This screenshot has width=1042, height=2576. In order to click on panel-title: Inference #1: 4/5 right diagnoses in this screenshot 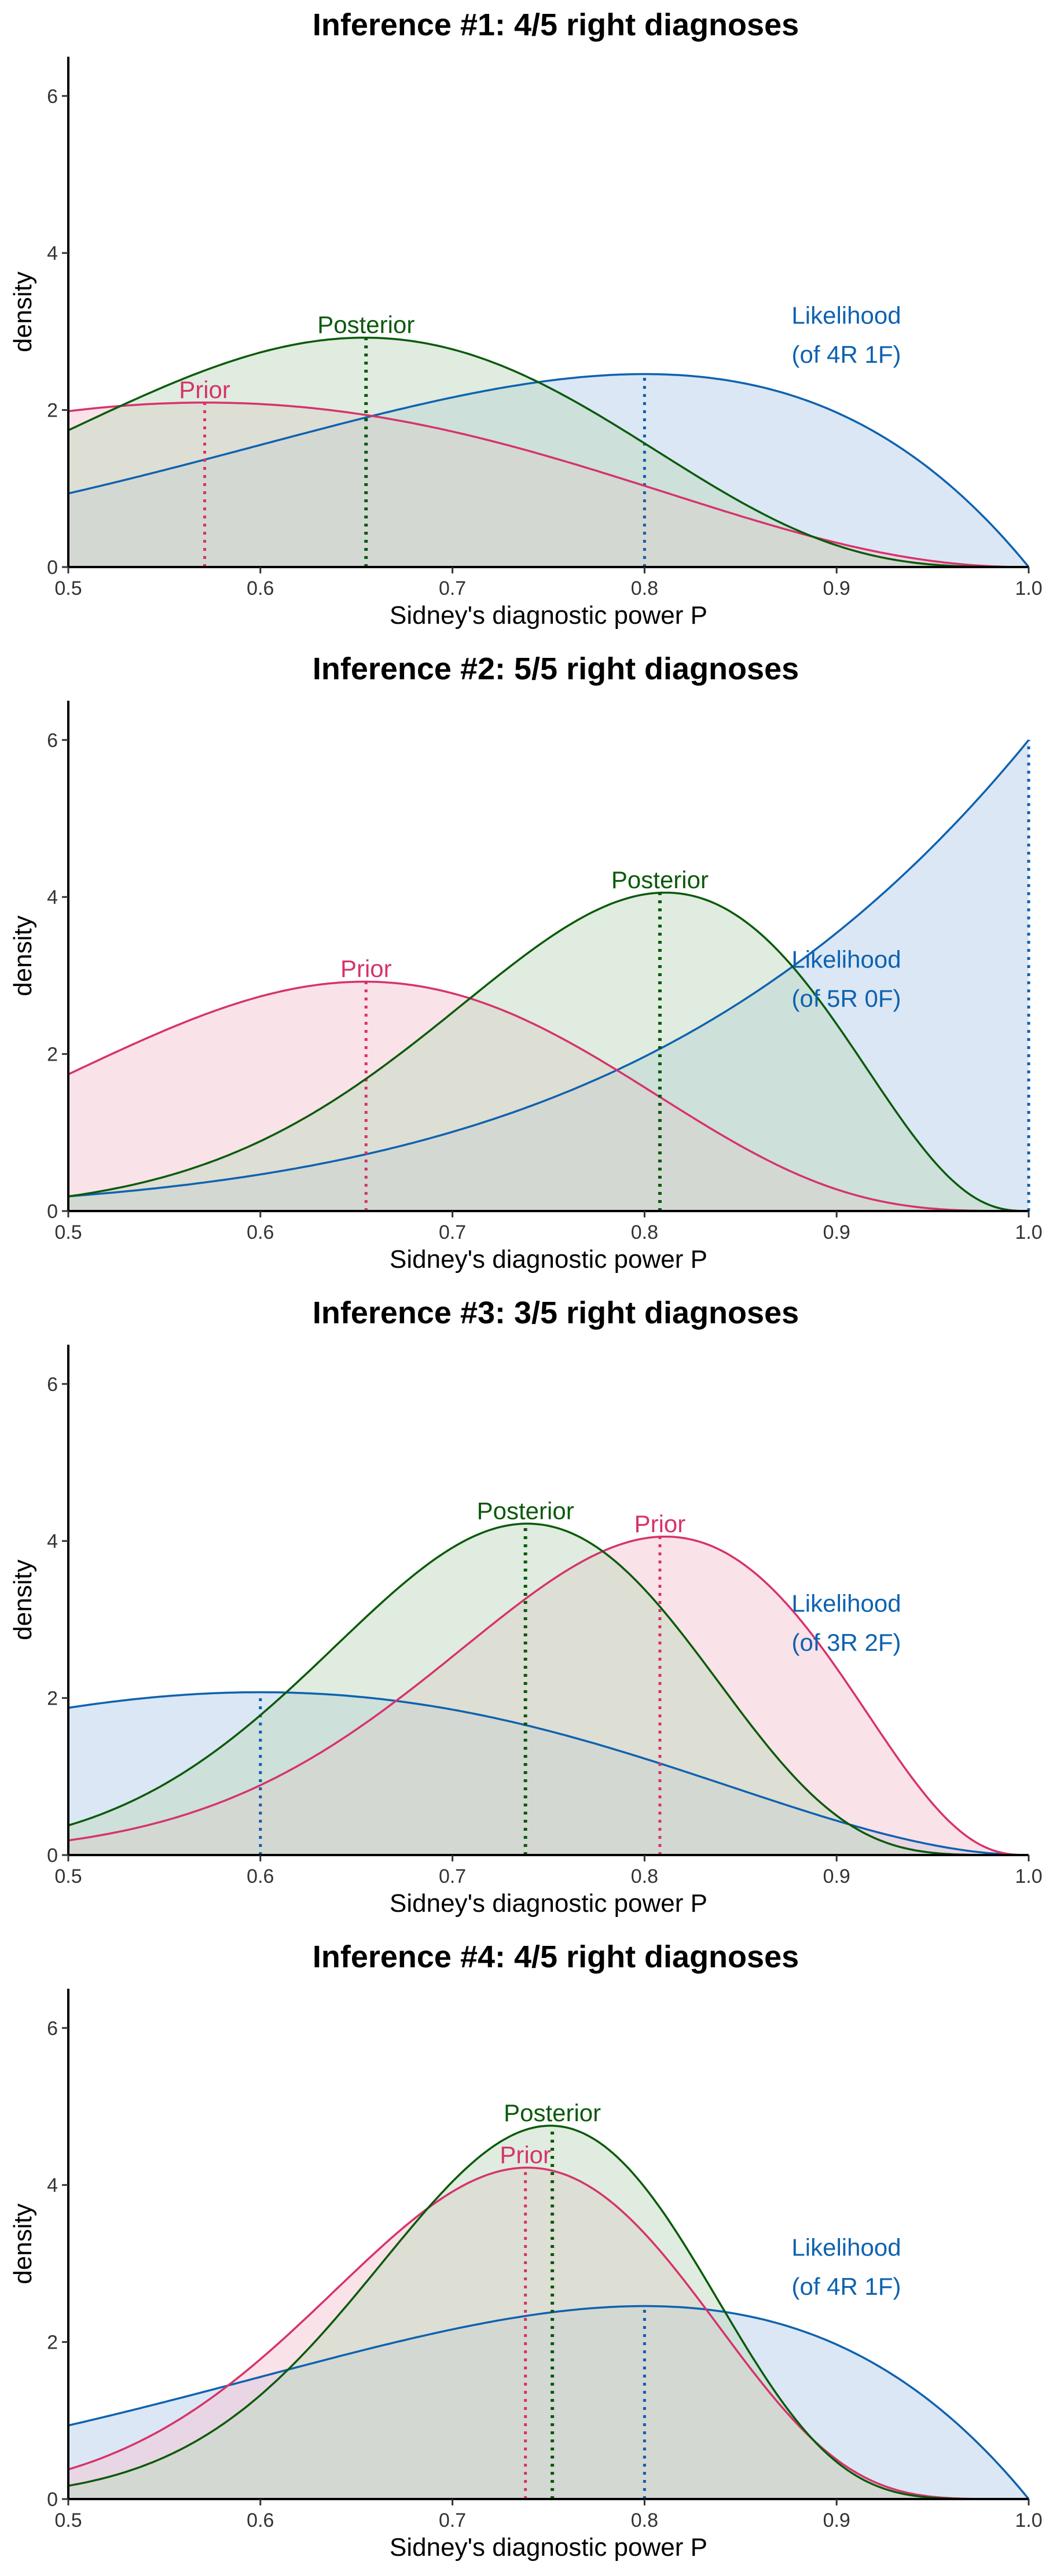, I will do `click(556, 25)`.